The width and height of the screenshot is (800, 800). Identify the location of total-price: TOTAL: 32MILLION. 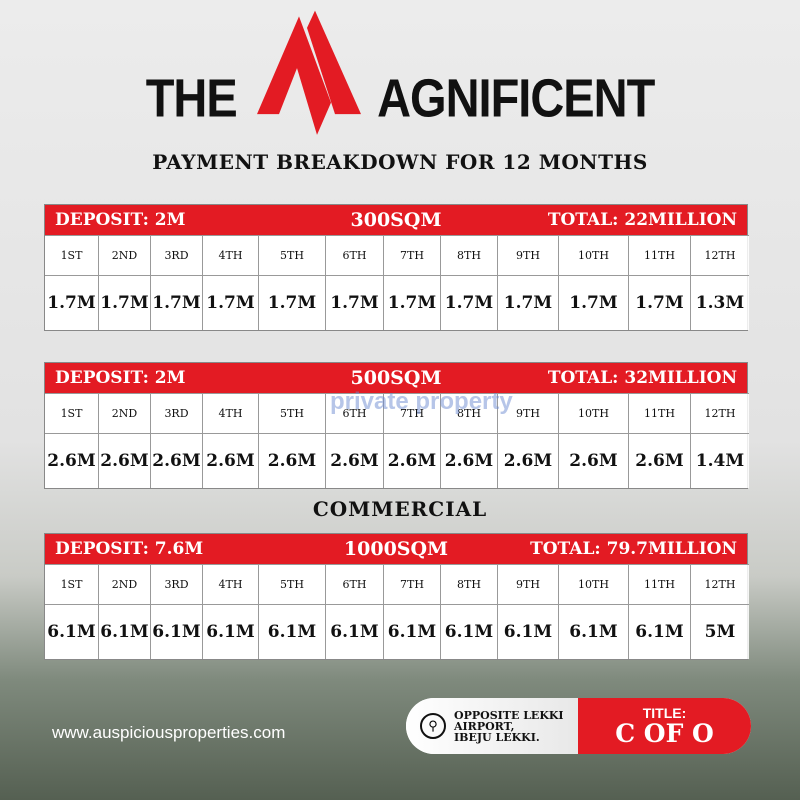
(642, 378).